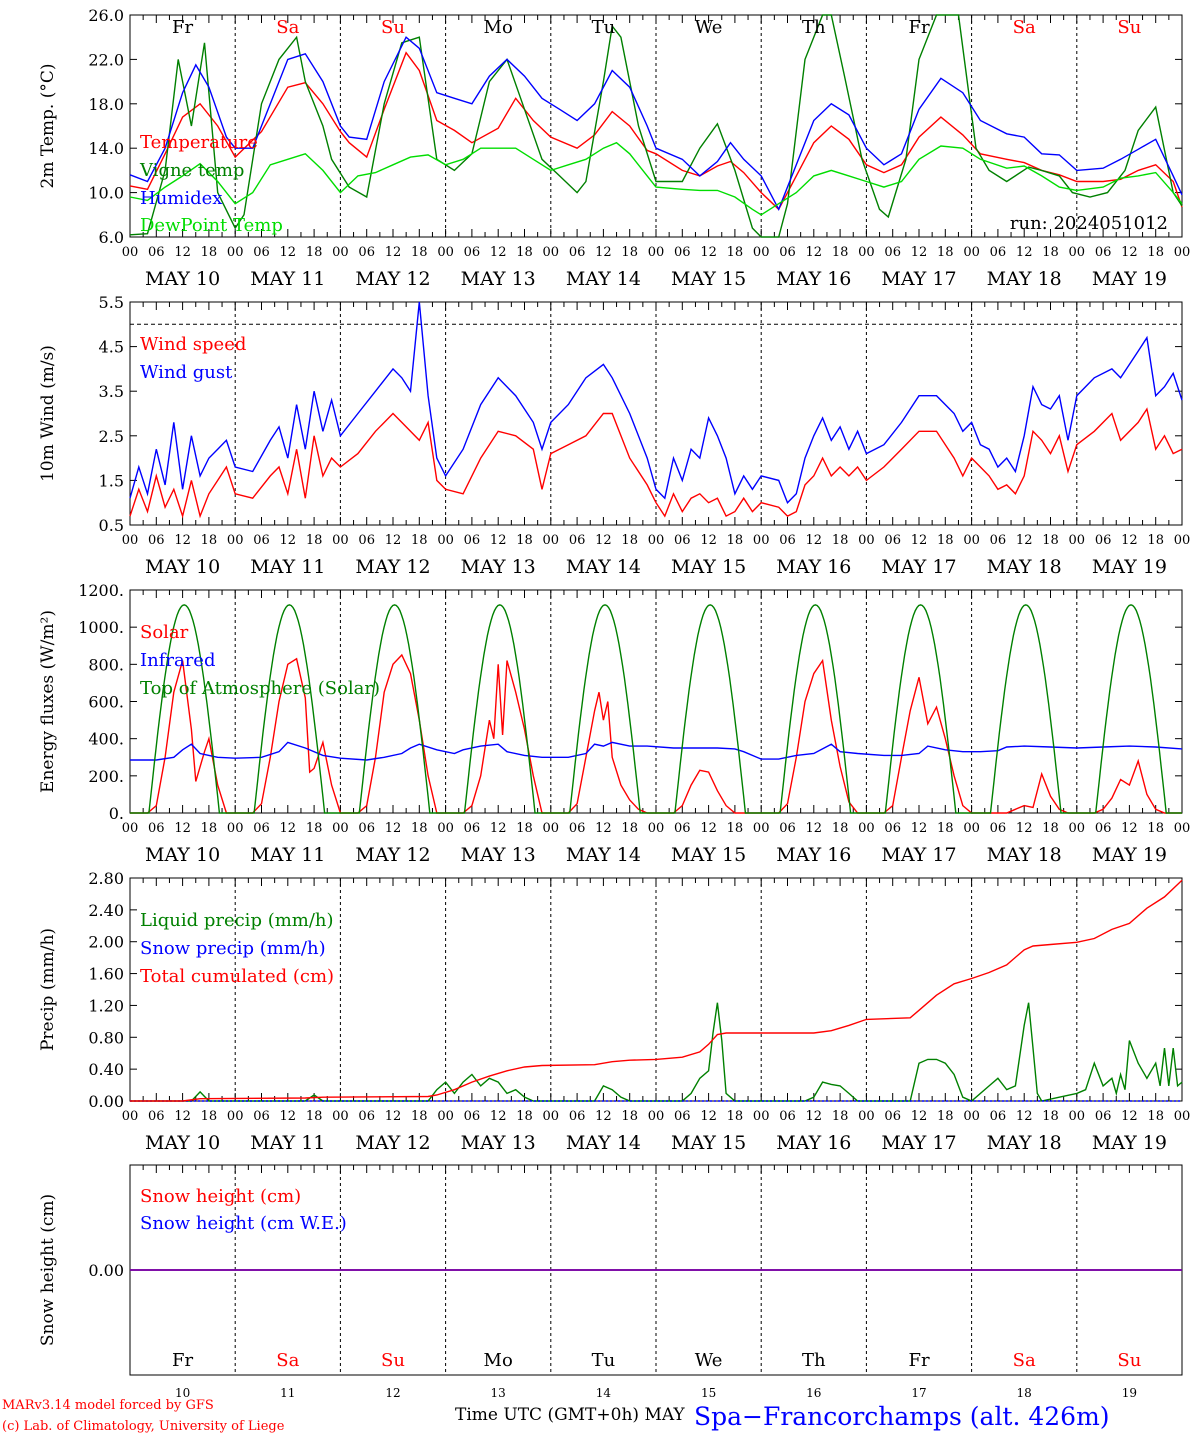  What do you see at coordinates (182, 279) in the screenshot?
I see `date-label: MAY 10` at bounding box center [182, 279].